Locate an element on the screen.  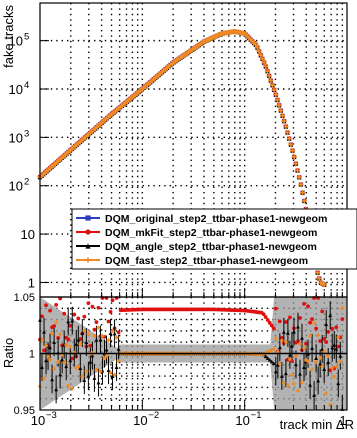
ratio-y-tick-label: 1 is located at coordinates (32, 355).